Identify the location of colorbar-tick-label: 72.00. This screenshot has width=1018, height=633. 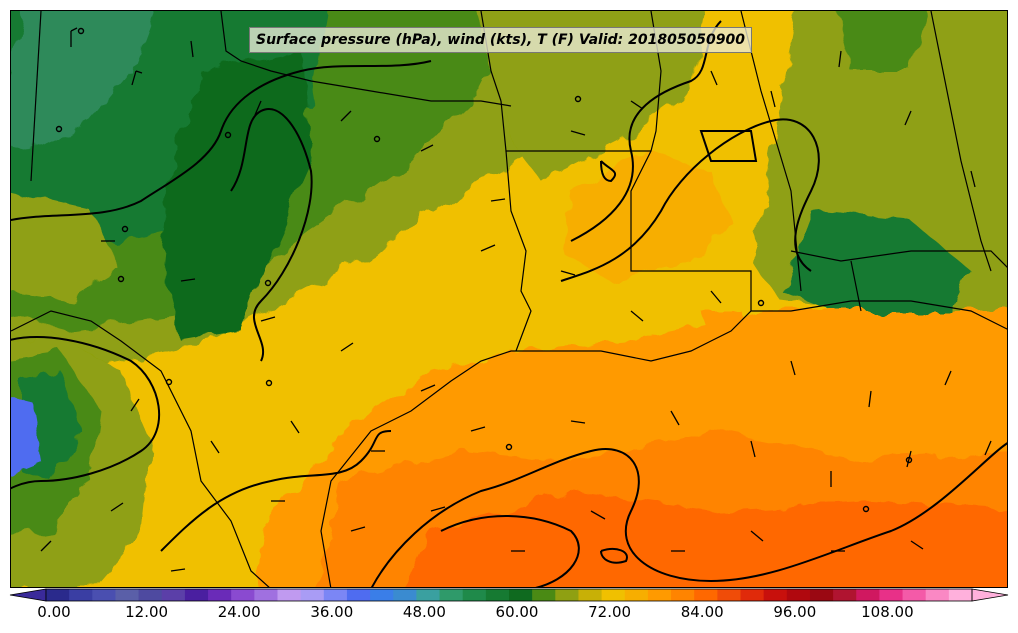
(610, 612).